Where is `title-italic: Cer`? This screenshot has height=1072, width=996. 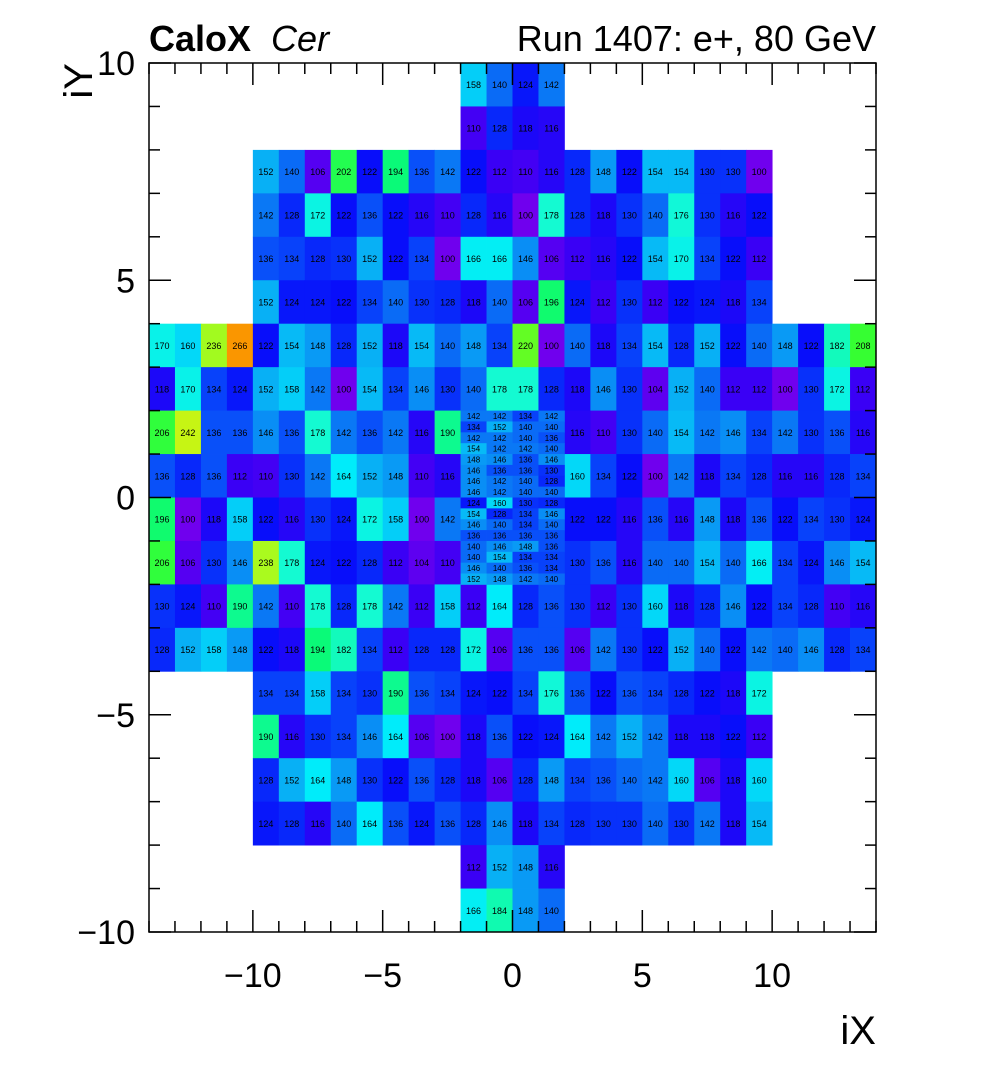
title-italic: Cer is located at coordinates (301, 38).